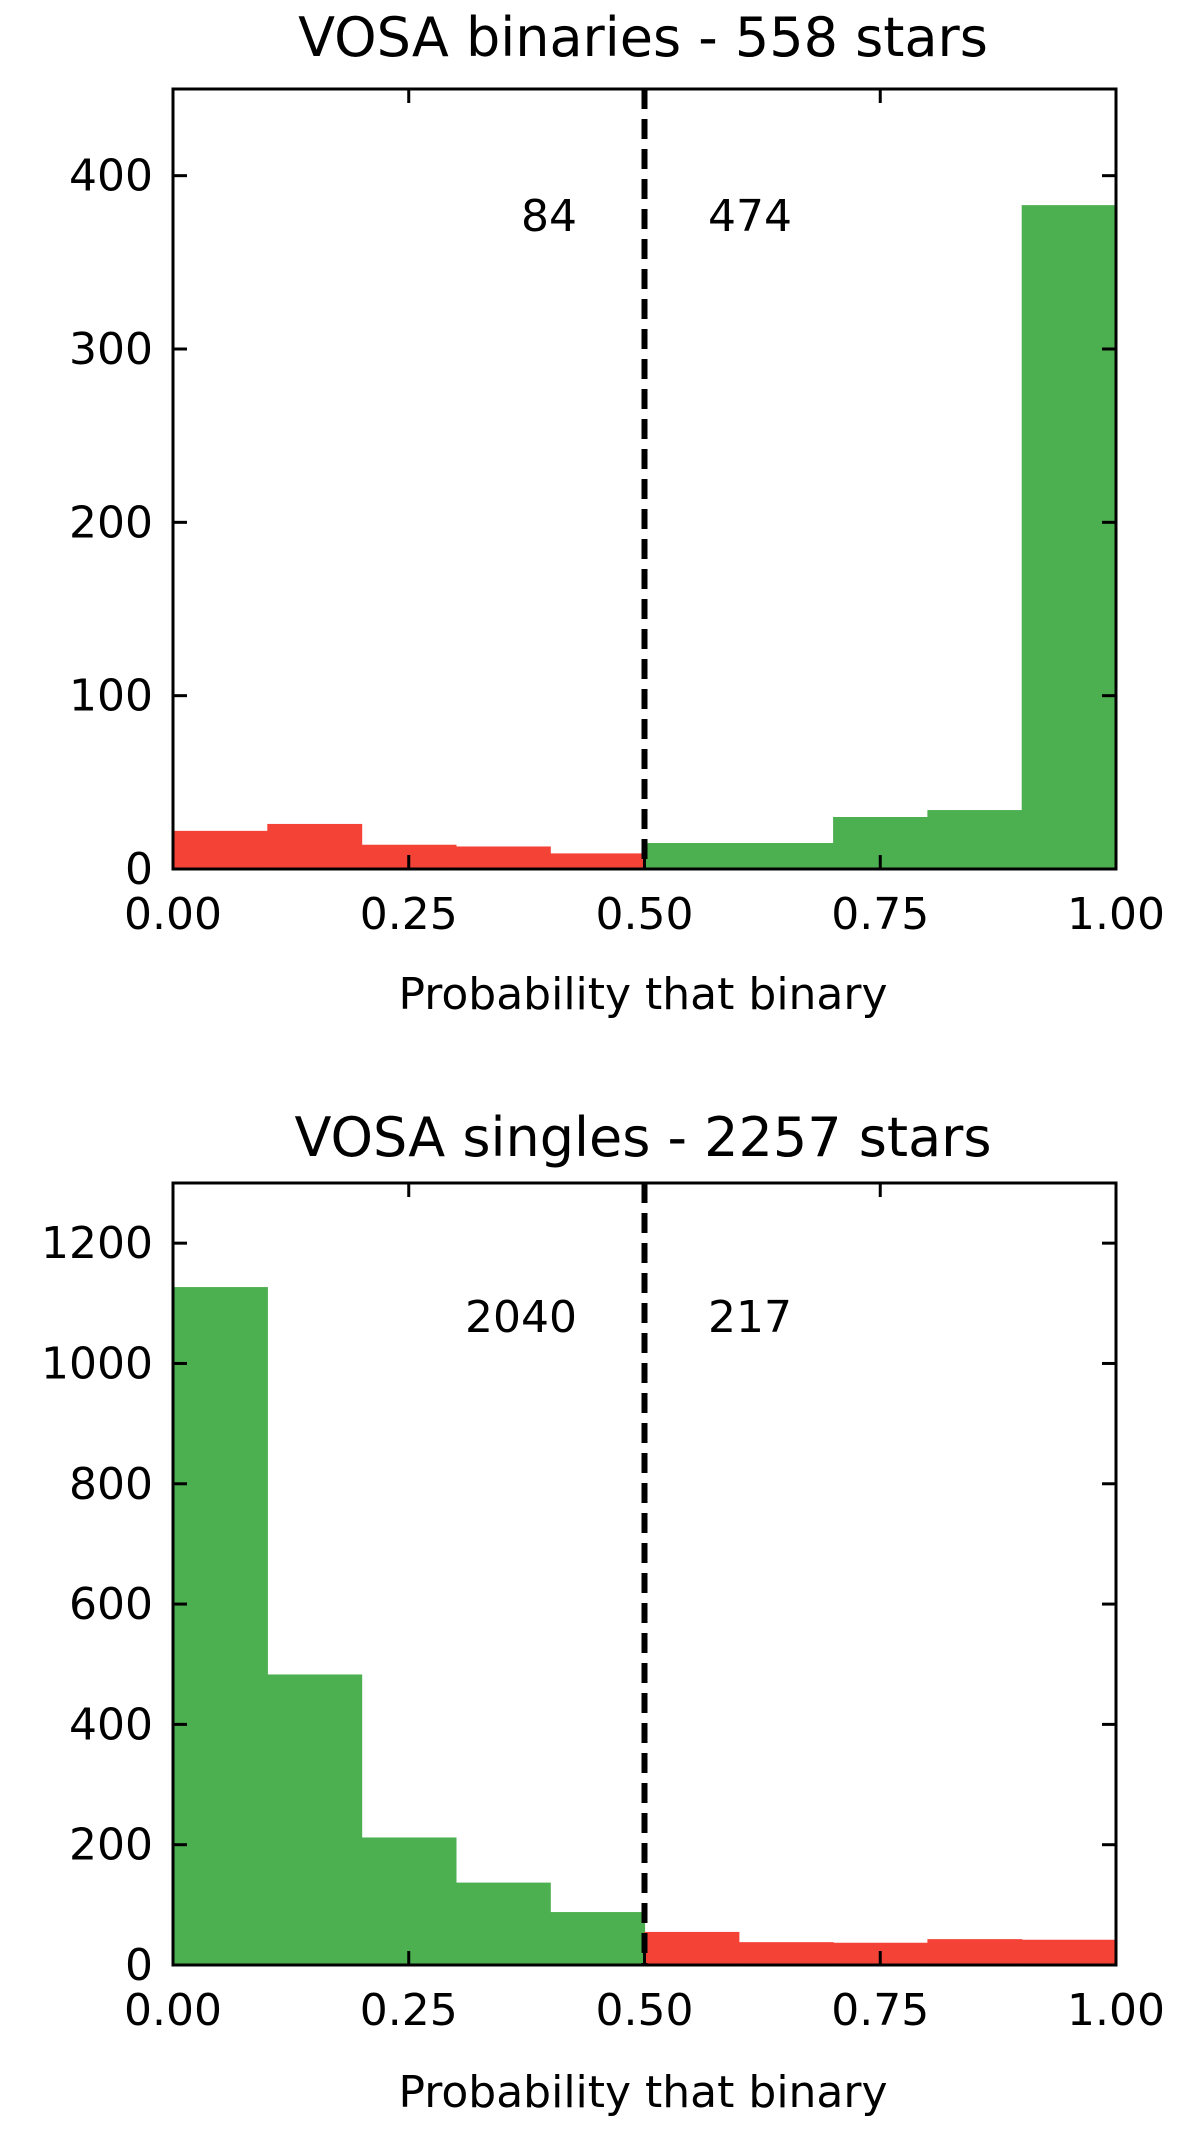 This screenshot has height=2129, width=1200. Describe the element at coordinates (549, 216) in the screenshot. I see `count-left-label: 84` at that location.